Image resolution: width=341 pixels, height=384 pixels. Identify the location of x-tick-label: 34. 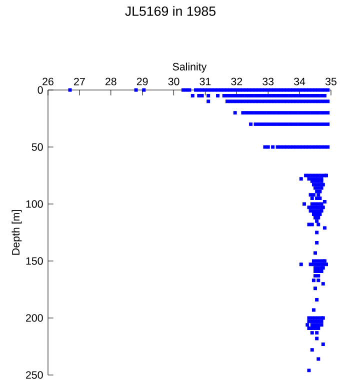
(299, 82).